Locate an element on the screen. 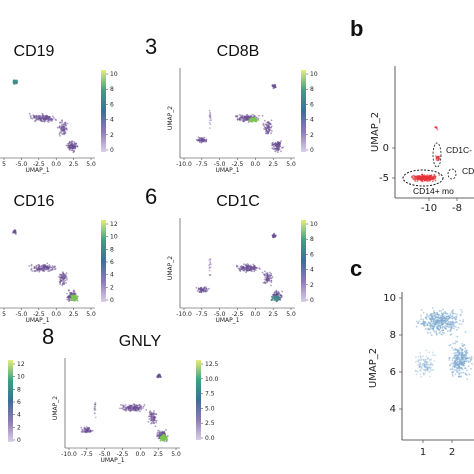 The image size is (474, 474). colorbar-tick-label: 8 is located at coordinates (312, 89).